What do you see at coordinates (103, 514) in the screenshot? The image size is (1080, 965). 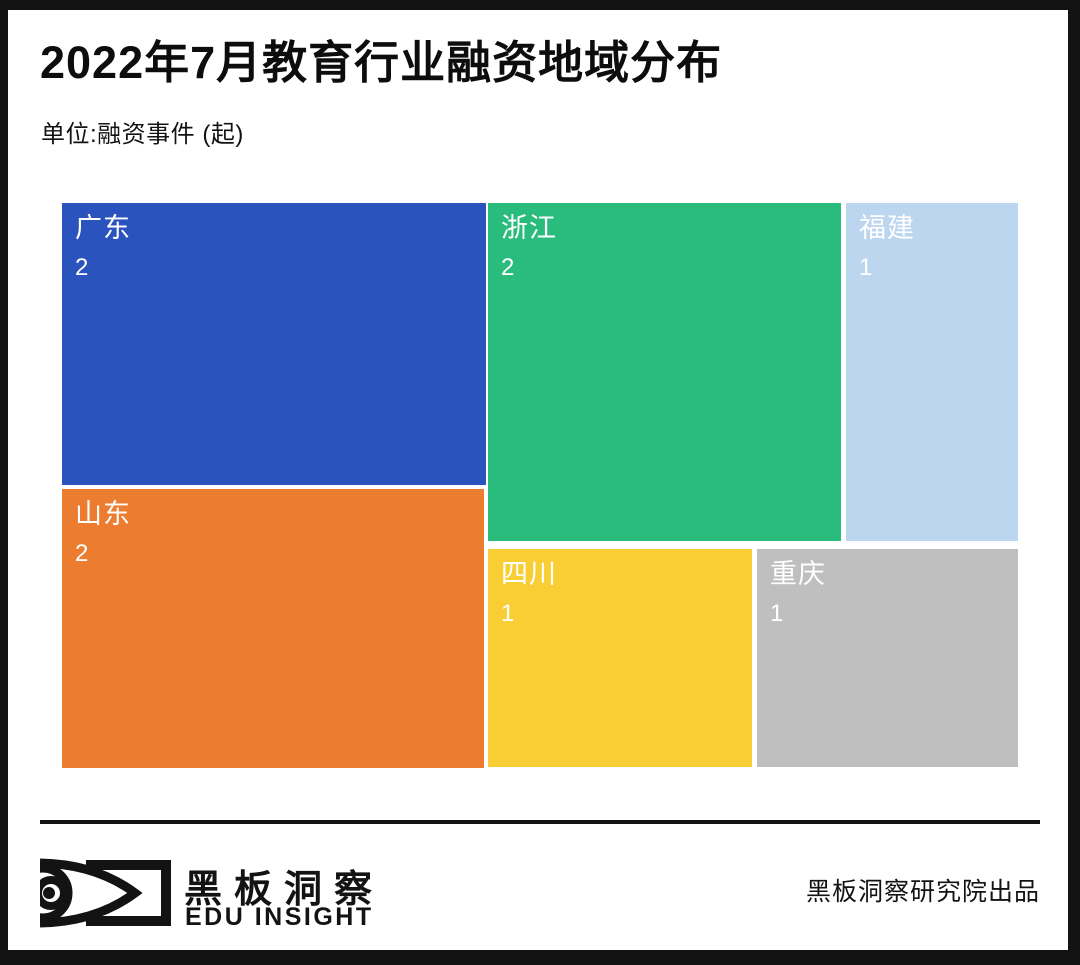 I see `cell-label: 山东` at bounding box center [103, 514].